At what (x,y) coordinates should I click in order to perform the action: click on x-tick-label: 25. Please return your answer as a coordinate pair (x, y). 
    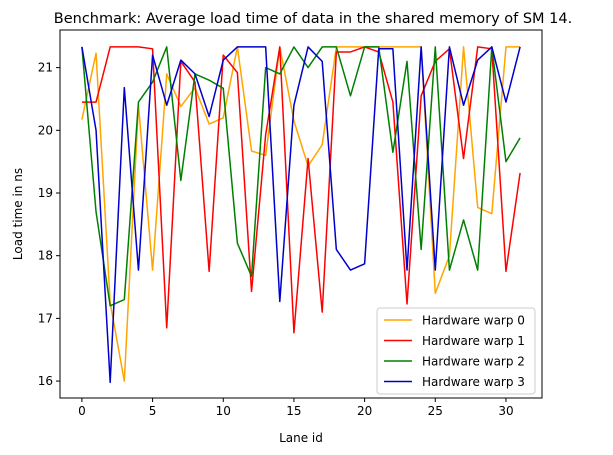
    Looking at the image, I should click on (435, 411).